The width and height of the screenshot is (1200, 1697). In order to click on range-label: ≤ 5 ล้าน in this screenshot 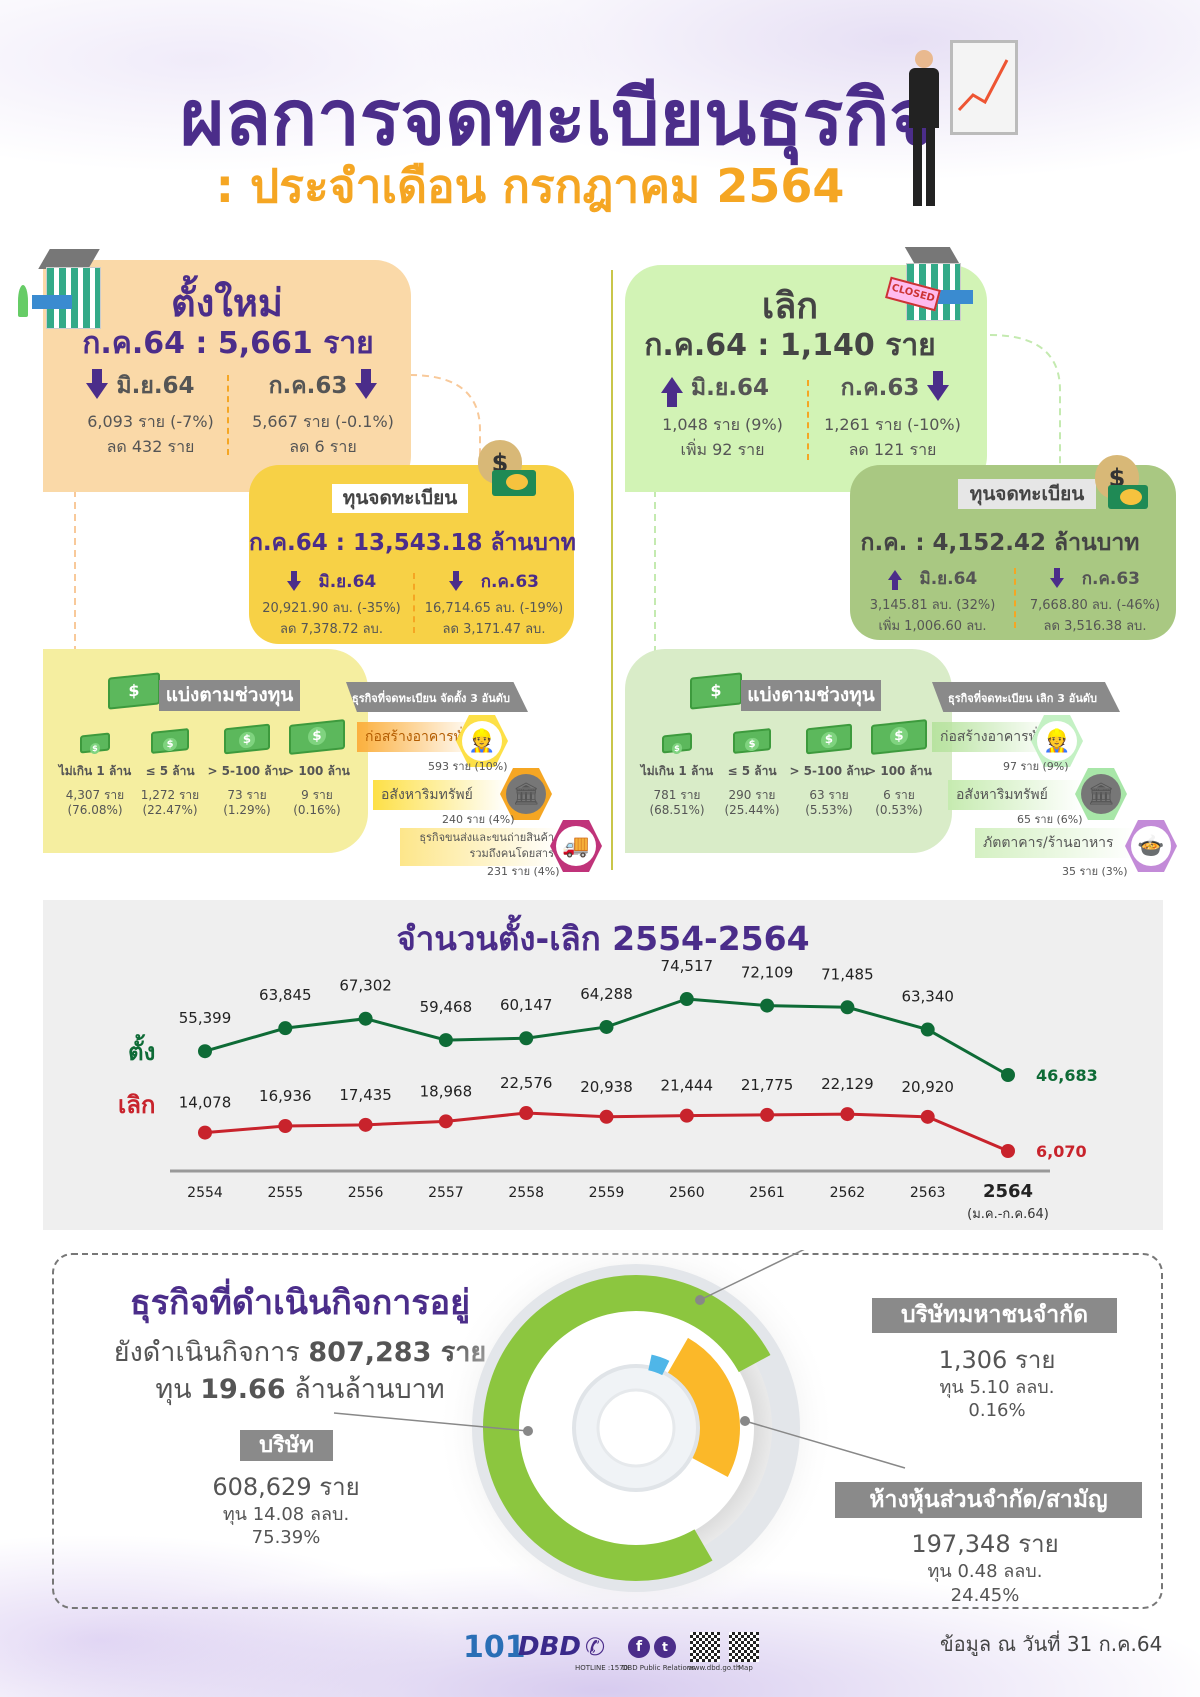, I will do `click(752, 771)`.